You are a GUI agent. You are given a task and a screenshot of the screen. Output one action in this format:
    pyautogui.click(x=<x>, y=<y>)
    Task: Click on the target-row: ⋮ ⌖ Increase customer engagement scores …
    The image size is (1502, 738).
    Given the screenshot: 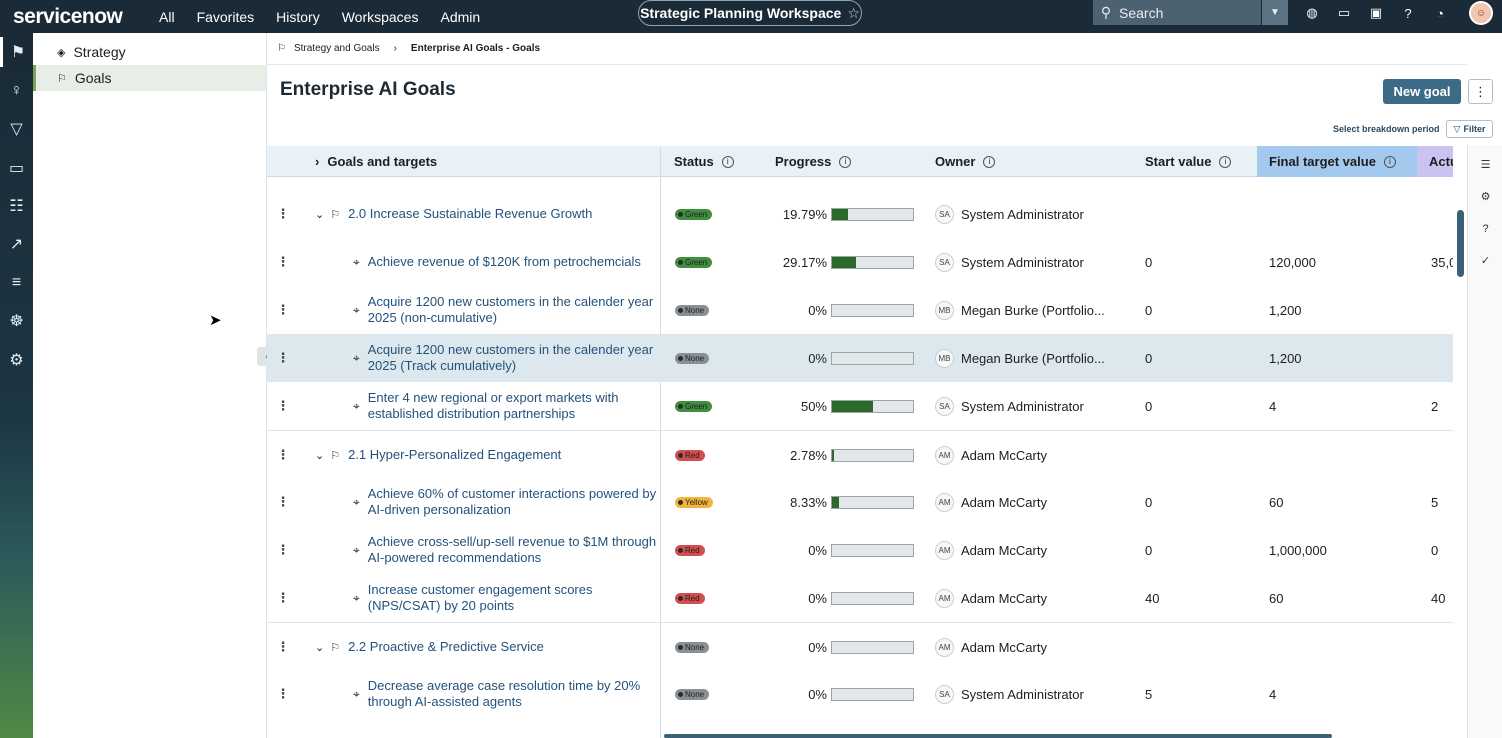 What is the action you would take?
    pyautogui.click(x=860, y=598)
    